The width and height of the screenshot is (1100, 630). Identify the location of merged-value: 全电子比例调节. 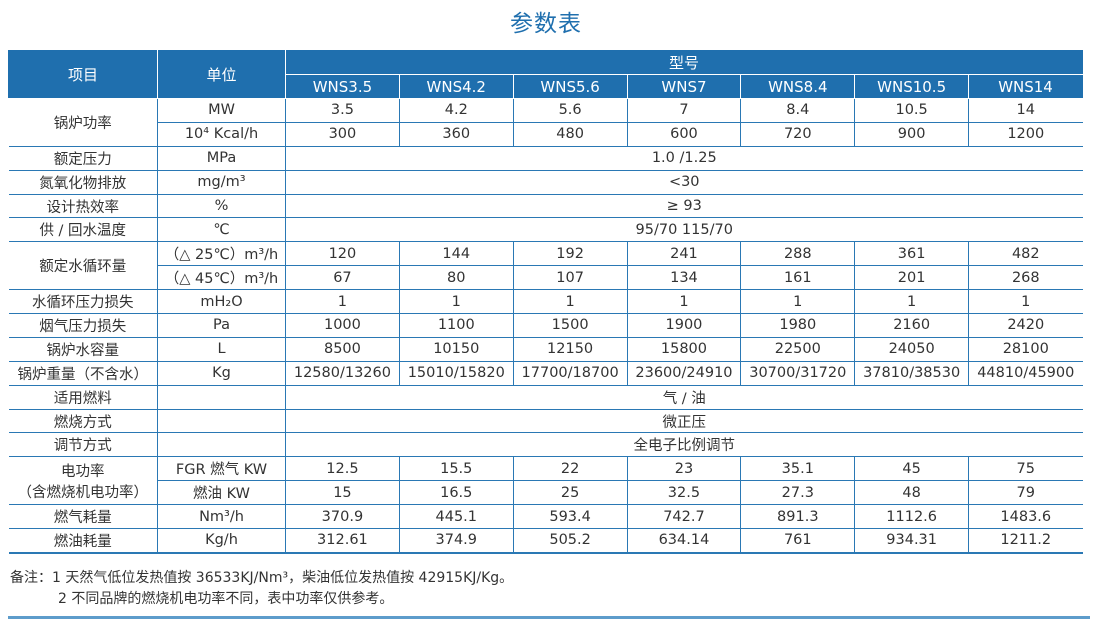
(684, 445).